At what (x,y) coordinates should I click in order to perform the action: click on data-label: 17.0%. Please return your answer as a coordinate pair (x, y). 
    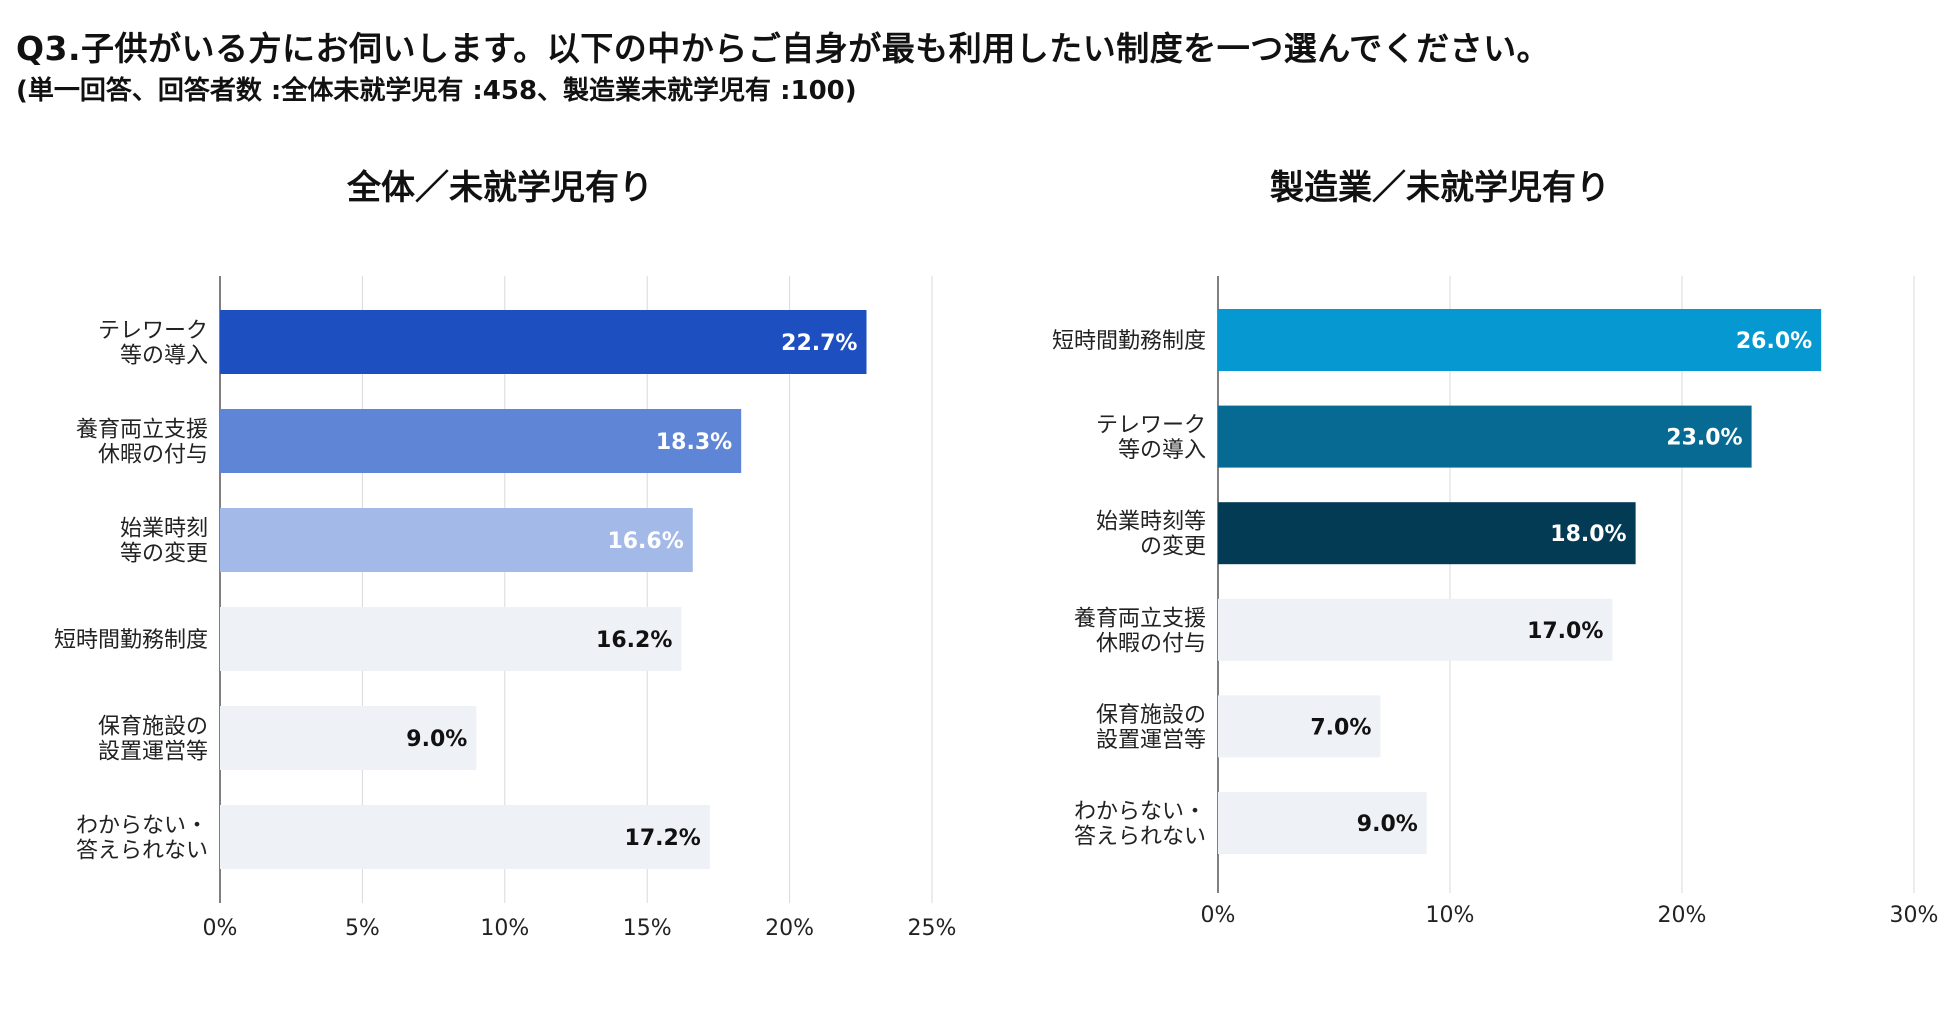
    Looking at the image, I should click on (1565, 631).